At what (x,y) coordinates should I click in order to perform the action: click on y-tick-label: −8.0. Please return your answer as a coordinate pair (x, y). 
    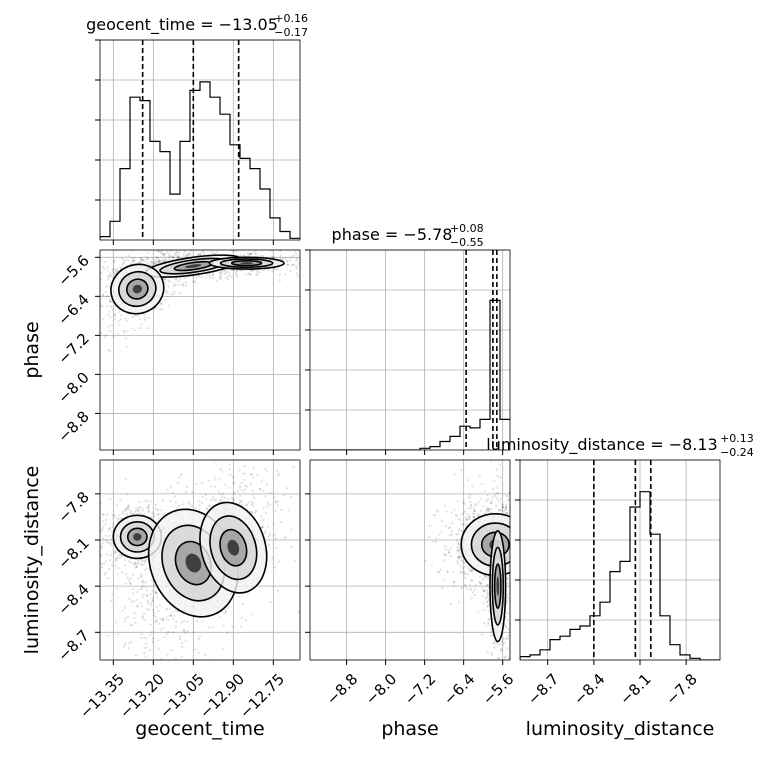
    Looking at the image, I should click on (73, 387).